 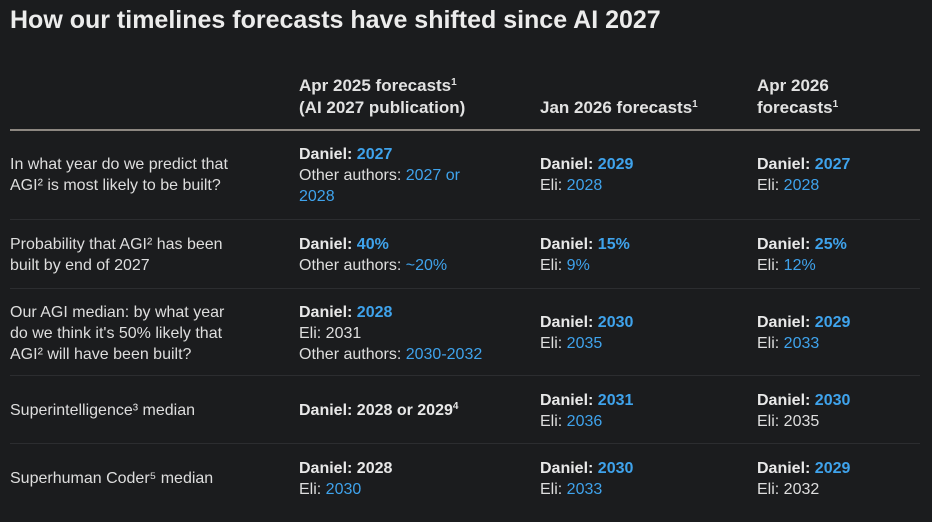 I want to click on row-2-apr-2025: Daniel: 40% Other authors: ~20%, so click(x=373, y=255).